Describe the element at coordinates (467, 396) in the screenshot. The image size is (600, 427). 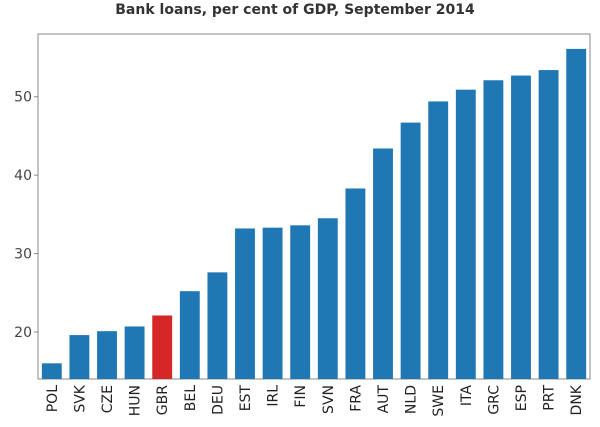
I see `x-tick-label-ita: ITA` at that location.